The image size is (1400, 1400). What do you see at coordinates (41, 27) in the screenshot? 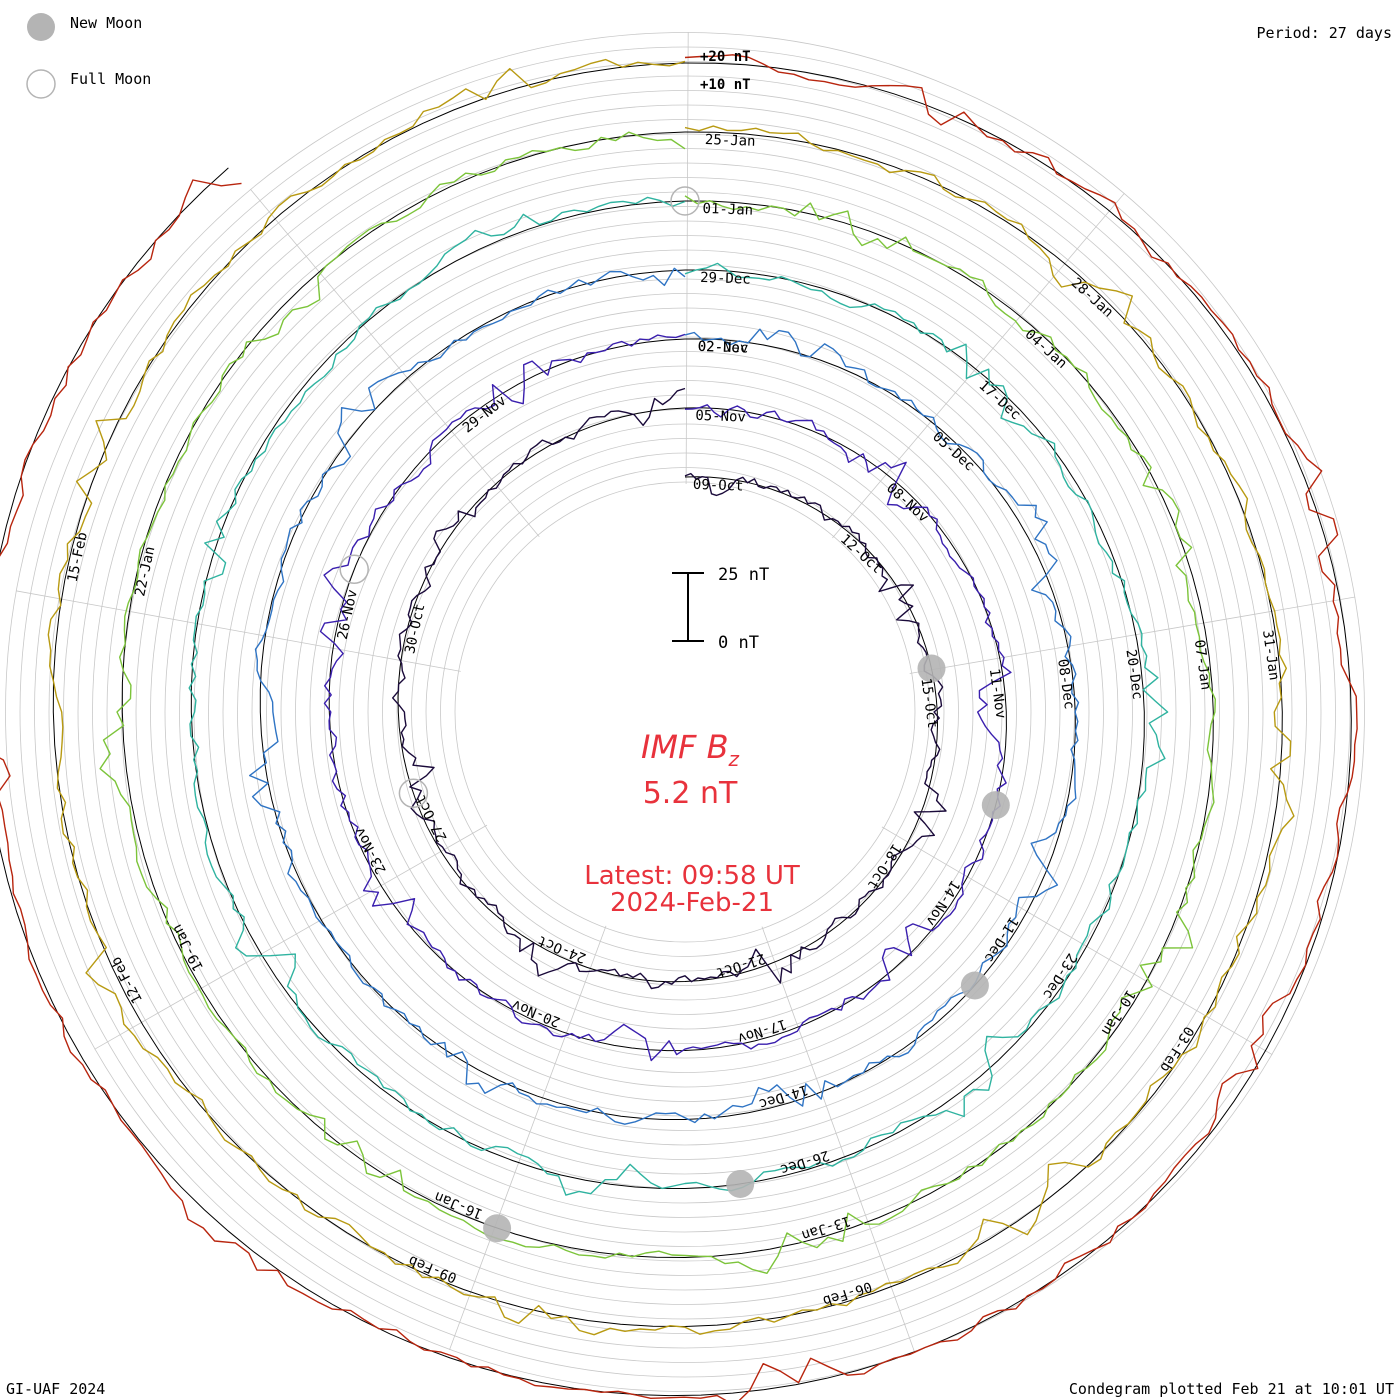
I see `new-moon-icon` at bounding box center [41, 27].